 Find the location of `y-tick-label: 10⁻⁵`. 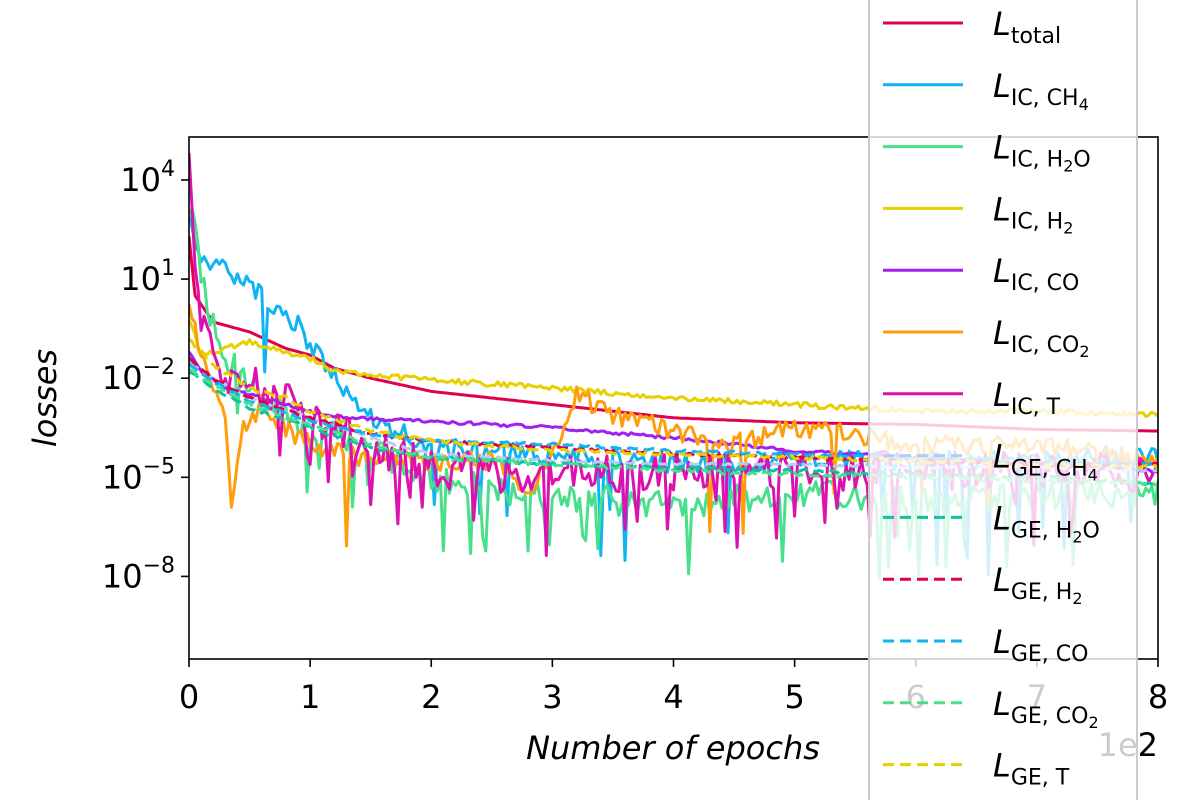

y-tick-label: 10⁻⁵ is located at coordinates (138, 475).